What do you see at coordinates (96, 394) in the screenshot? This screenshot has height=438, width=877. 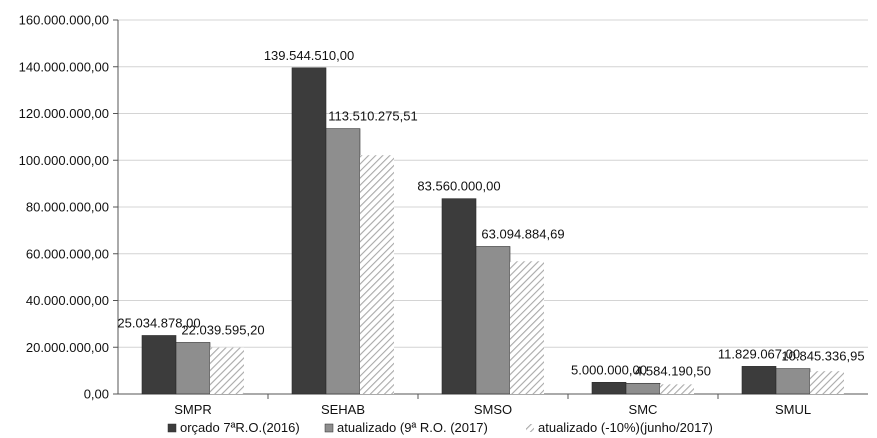 I see `y-tick-label: 0,00` at bounding box center [96, 394].